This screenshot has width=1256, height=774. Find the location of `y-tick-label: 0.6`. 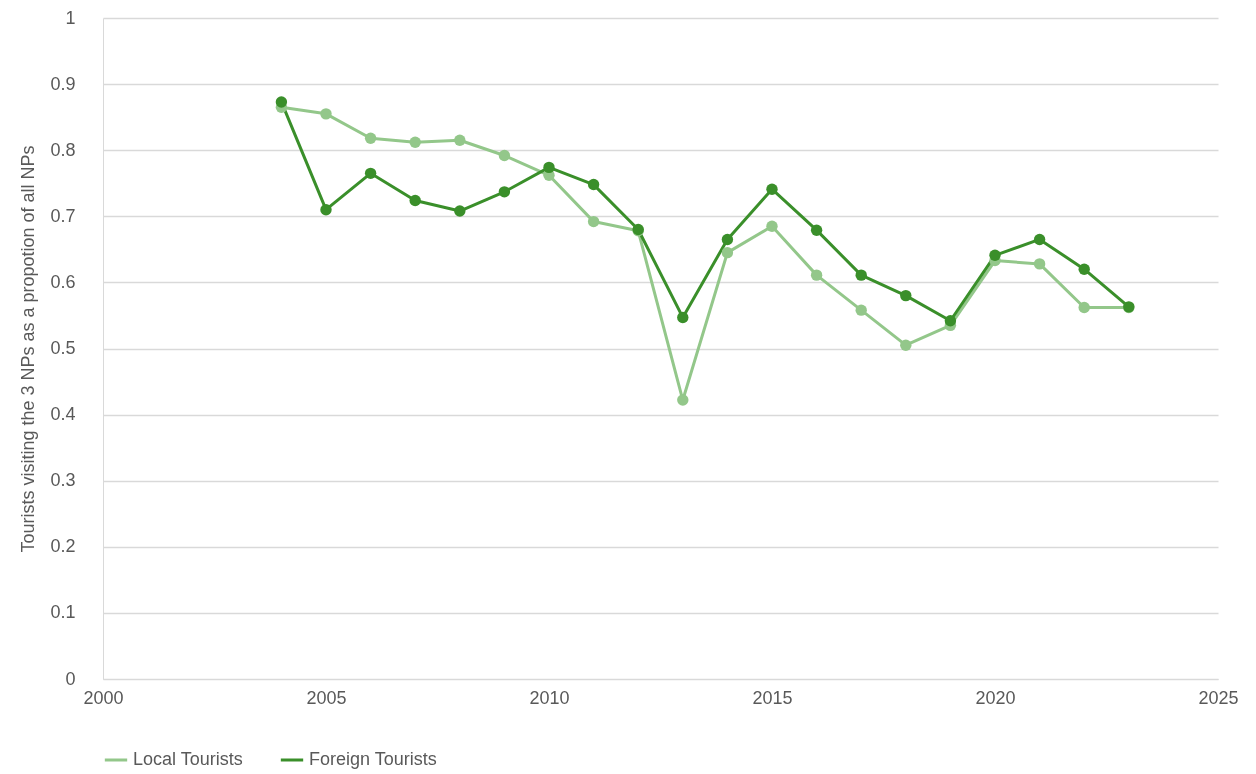

y-tick-label: 0.6 is located at coordinates (63, 281).